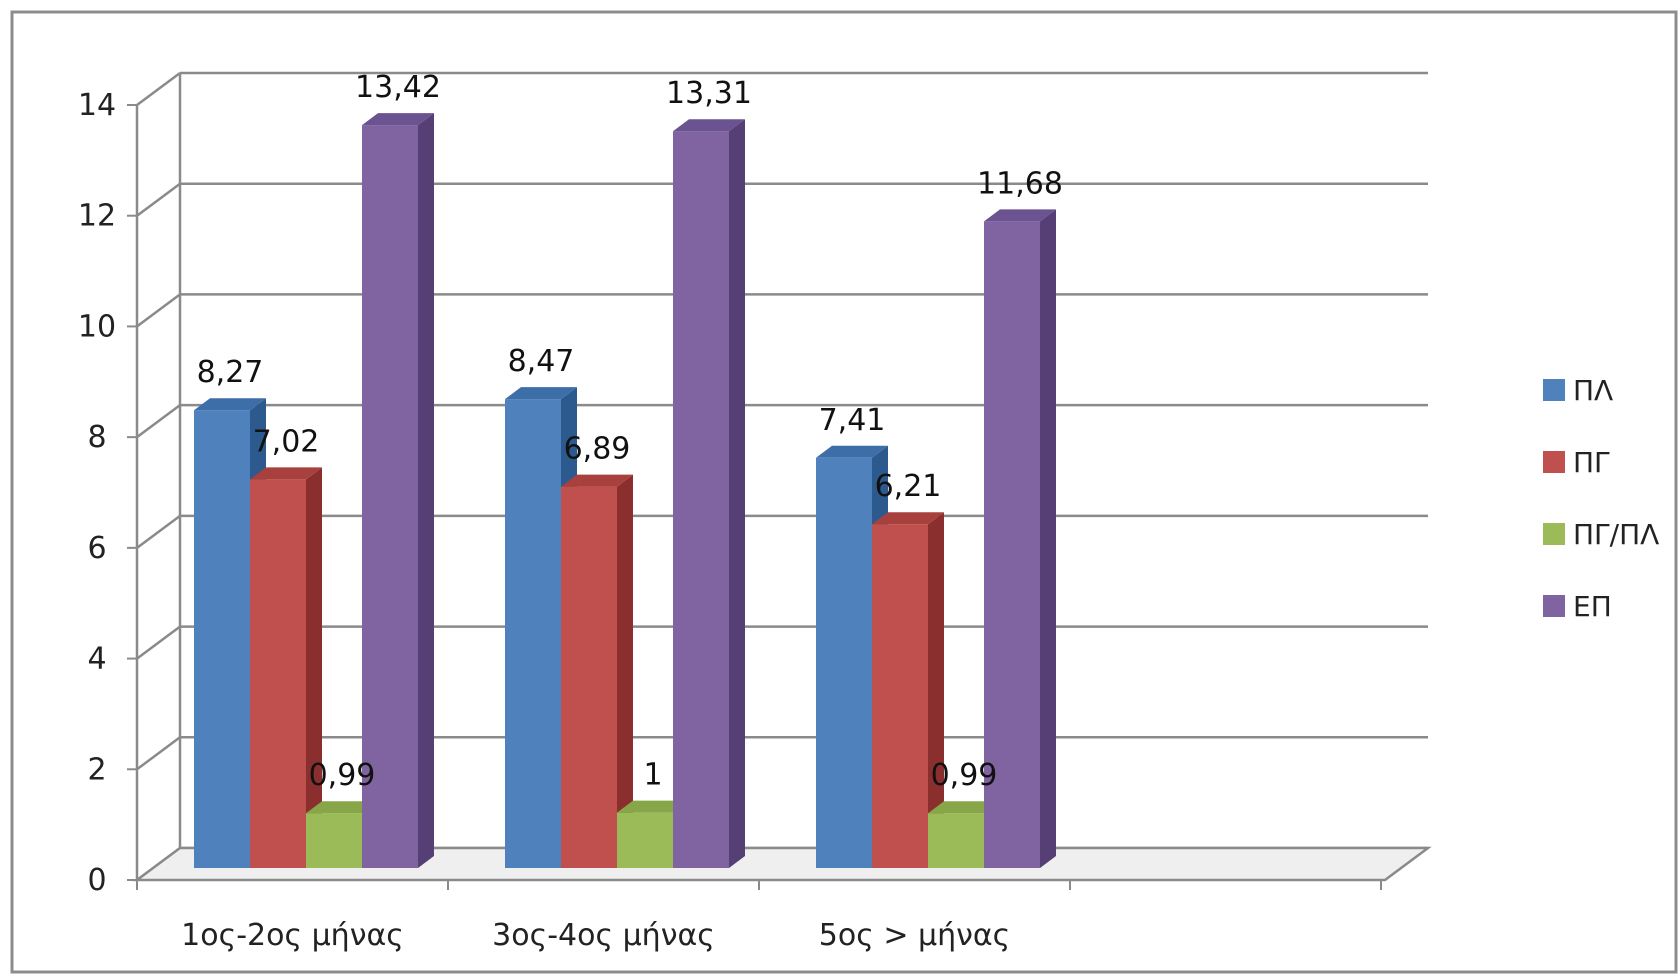 The image size is (1678, 980). Describe the element at coordinates (541, 361) in the screenshot. I see `data-label: 8,47` at that location.